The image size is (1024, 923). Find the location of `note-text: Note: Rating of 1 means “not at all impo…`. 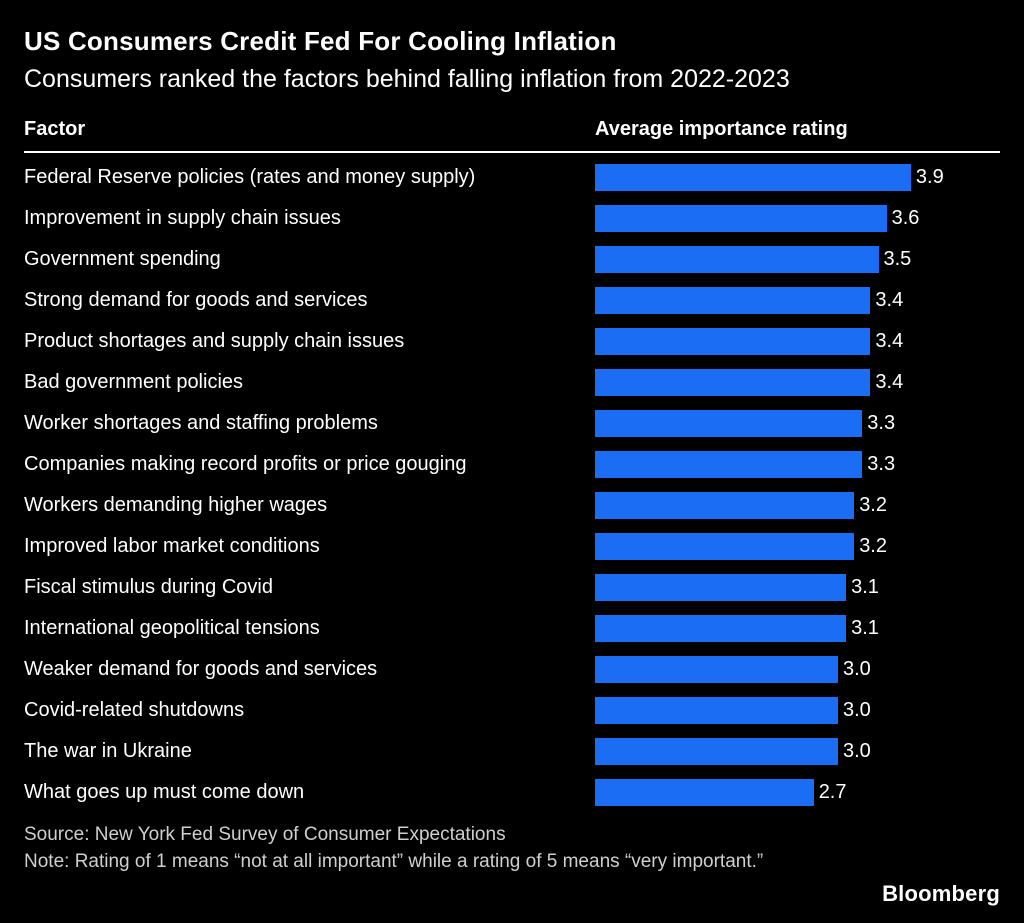

note-text: Note: Rating of 1 means “not at all impo… is located at coordinates (394, 862).